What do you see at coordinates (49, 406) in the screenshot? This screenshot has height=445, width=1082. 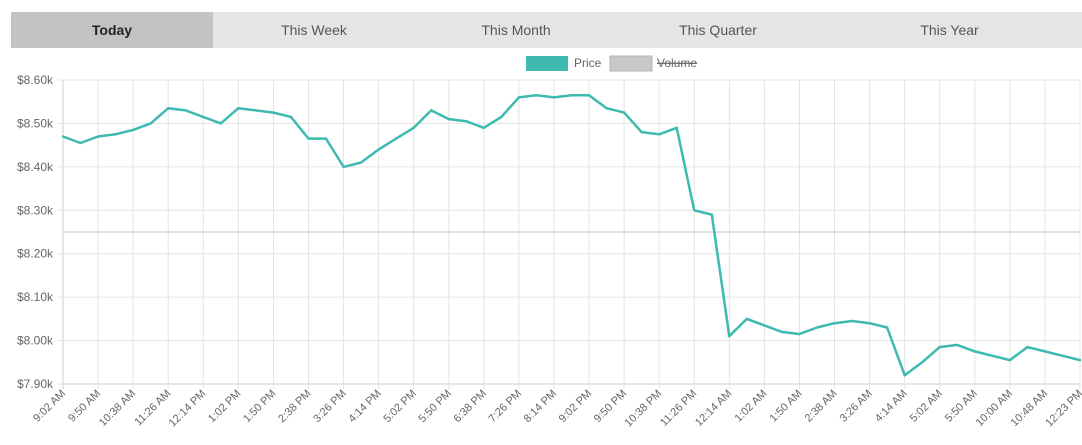 I see `x-tick-label: 9:02 AM` at bounding box center [49, 406].